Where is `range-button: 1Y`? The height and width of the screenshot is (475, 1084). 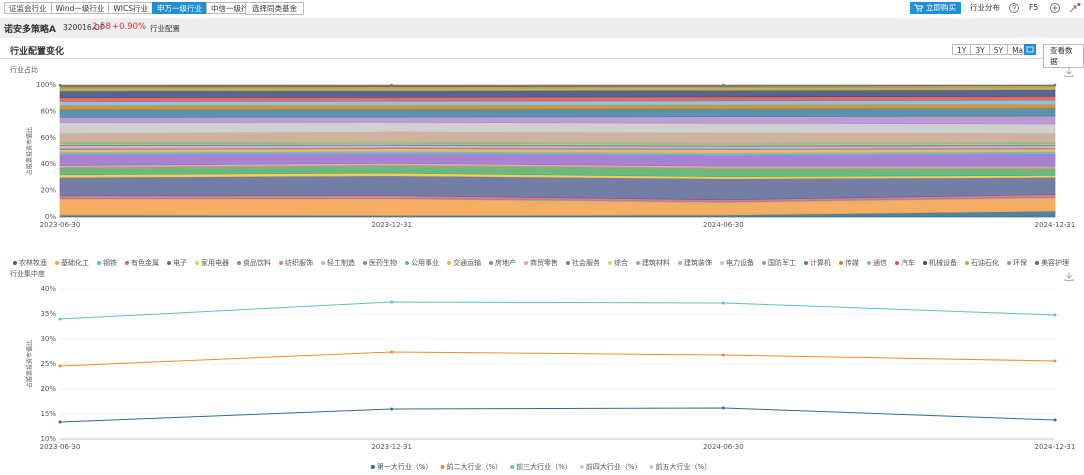 range-button: 1Y is located at coordinates (961, 49).